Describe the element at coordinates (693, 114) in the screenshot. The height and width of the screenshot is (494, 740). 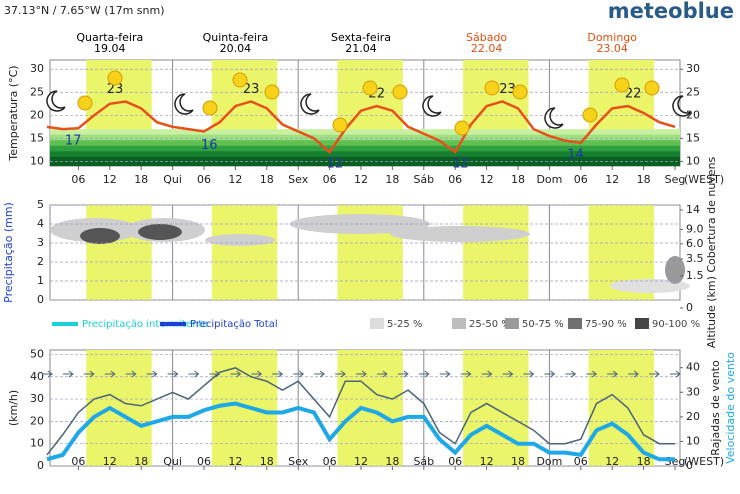
I see `y-tick-label: 20` at that location.